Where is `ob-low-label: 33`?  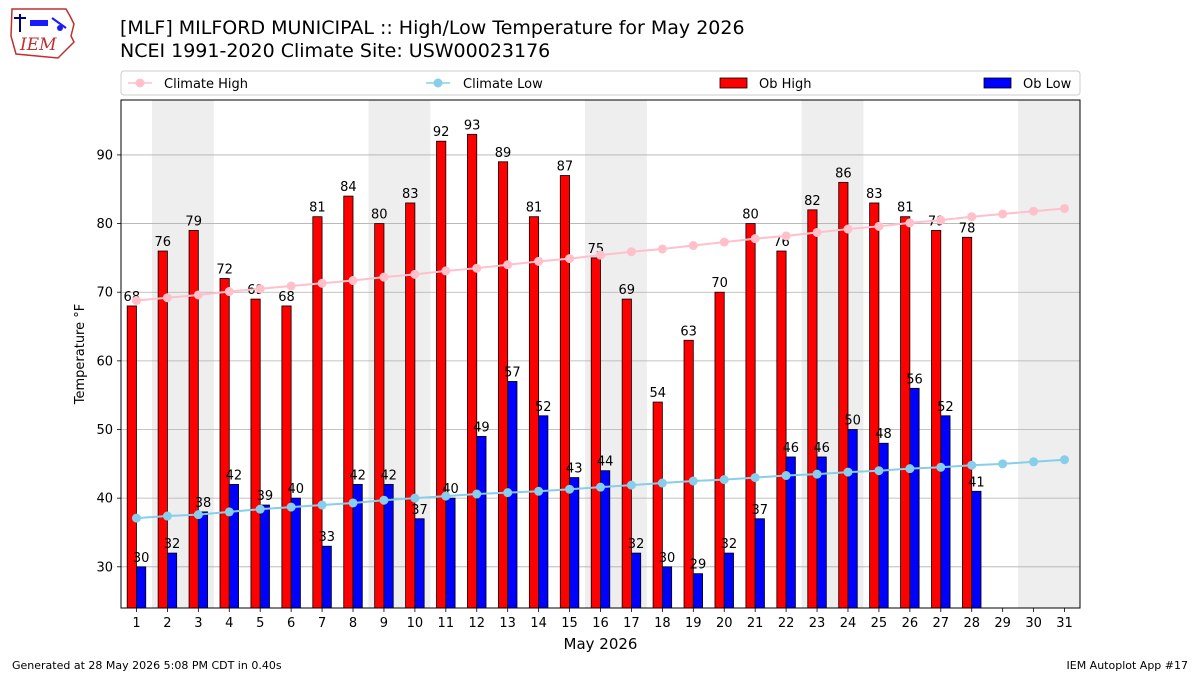
ob-low-label: 33 is located at coordinates (326, 537).